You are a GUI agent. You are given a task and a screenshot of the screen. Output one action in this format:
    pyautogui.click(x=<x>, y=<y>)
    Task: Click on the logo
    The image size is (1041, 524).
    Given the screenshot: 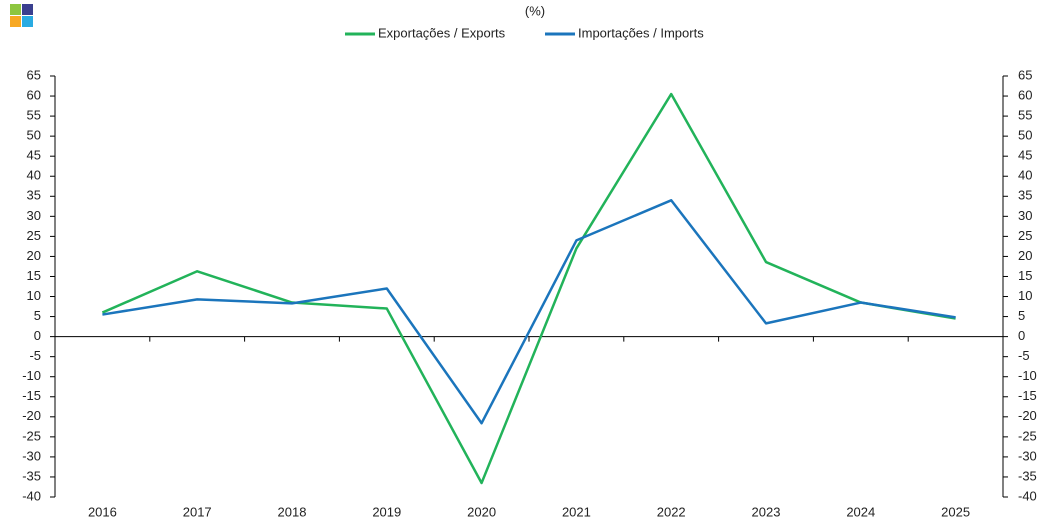 What is the action you would take?
    pyautogui.click(x=21, y=15)
    